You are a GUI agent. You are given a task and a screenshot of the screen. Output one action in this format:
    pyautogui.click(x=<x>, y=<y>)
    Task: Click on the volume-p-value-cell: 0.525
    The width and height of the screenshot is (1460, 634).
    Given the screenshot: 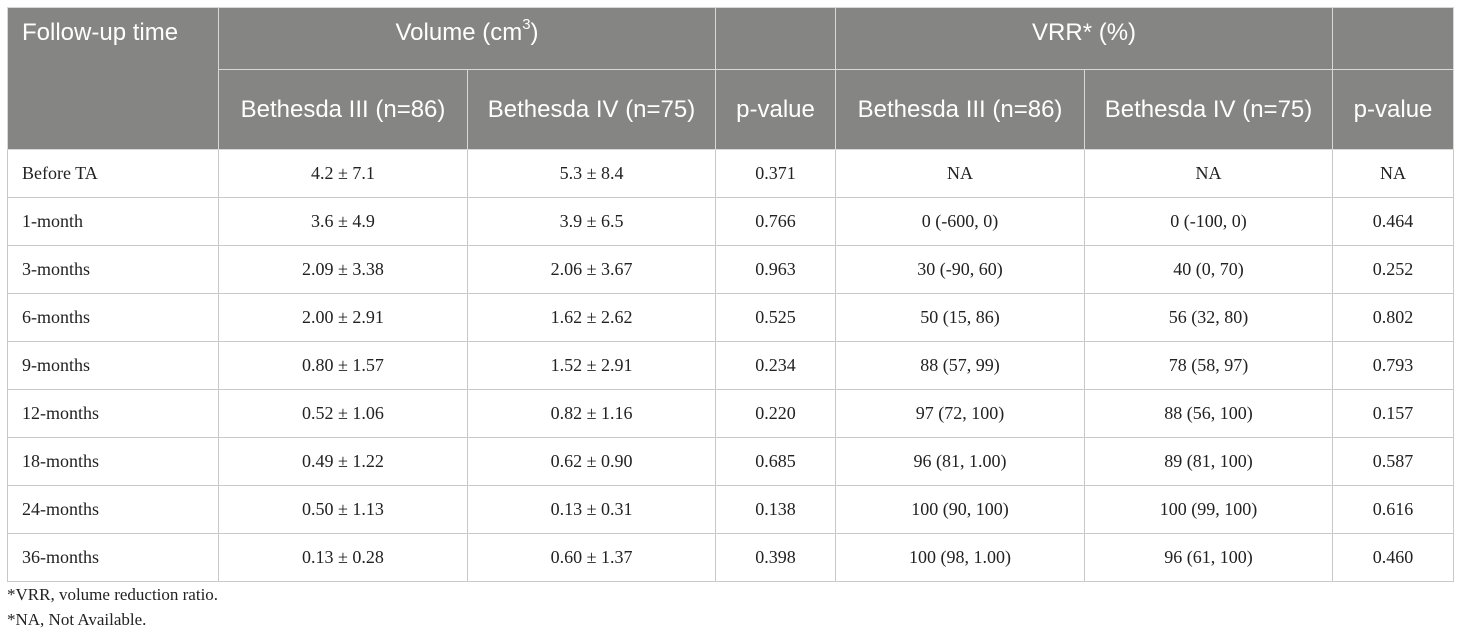 What is the action you would take?
    pyautogui.click(x=776, y=317)
    